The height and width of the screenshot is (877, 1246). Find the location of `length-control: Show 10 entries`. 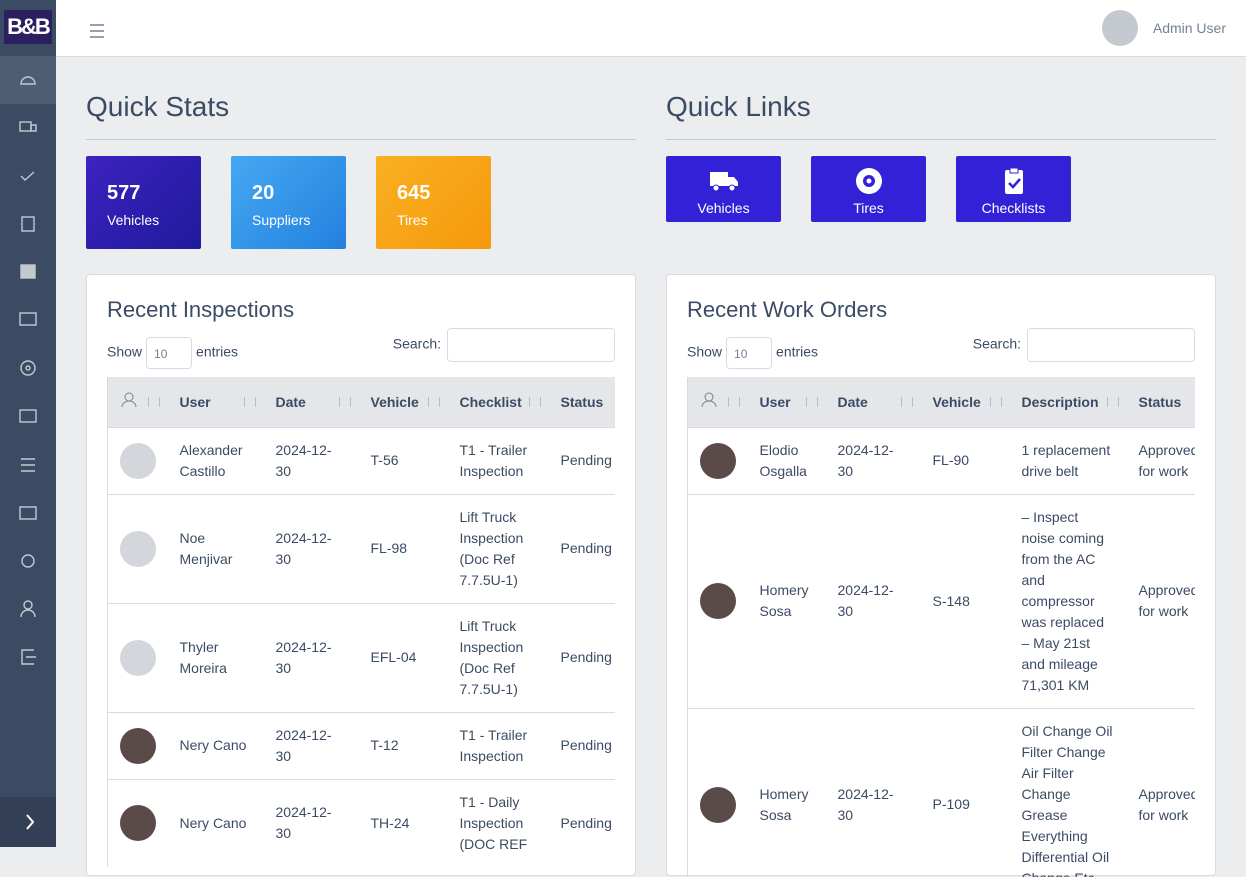

length-control: Show 10 entries is located at coordinates (172, 353).